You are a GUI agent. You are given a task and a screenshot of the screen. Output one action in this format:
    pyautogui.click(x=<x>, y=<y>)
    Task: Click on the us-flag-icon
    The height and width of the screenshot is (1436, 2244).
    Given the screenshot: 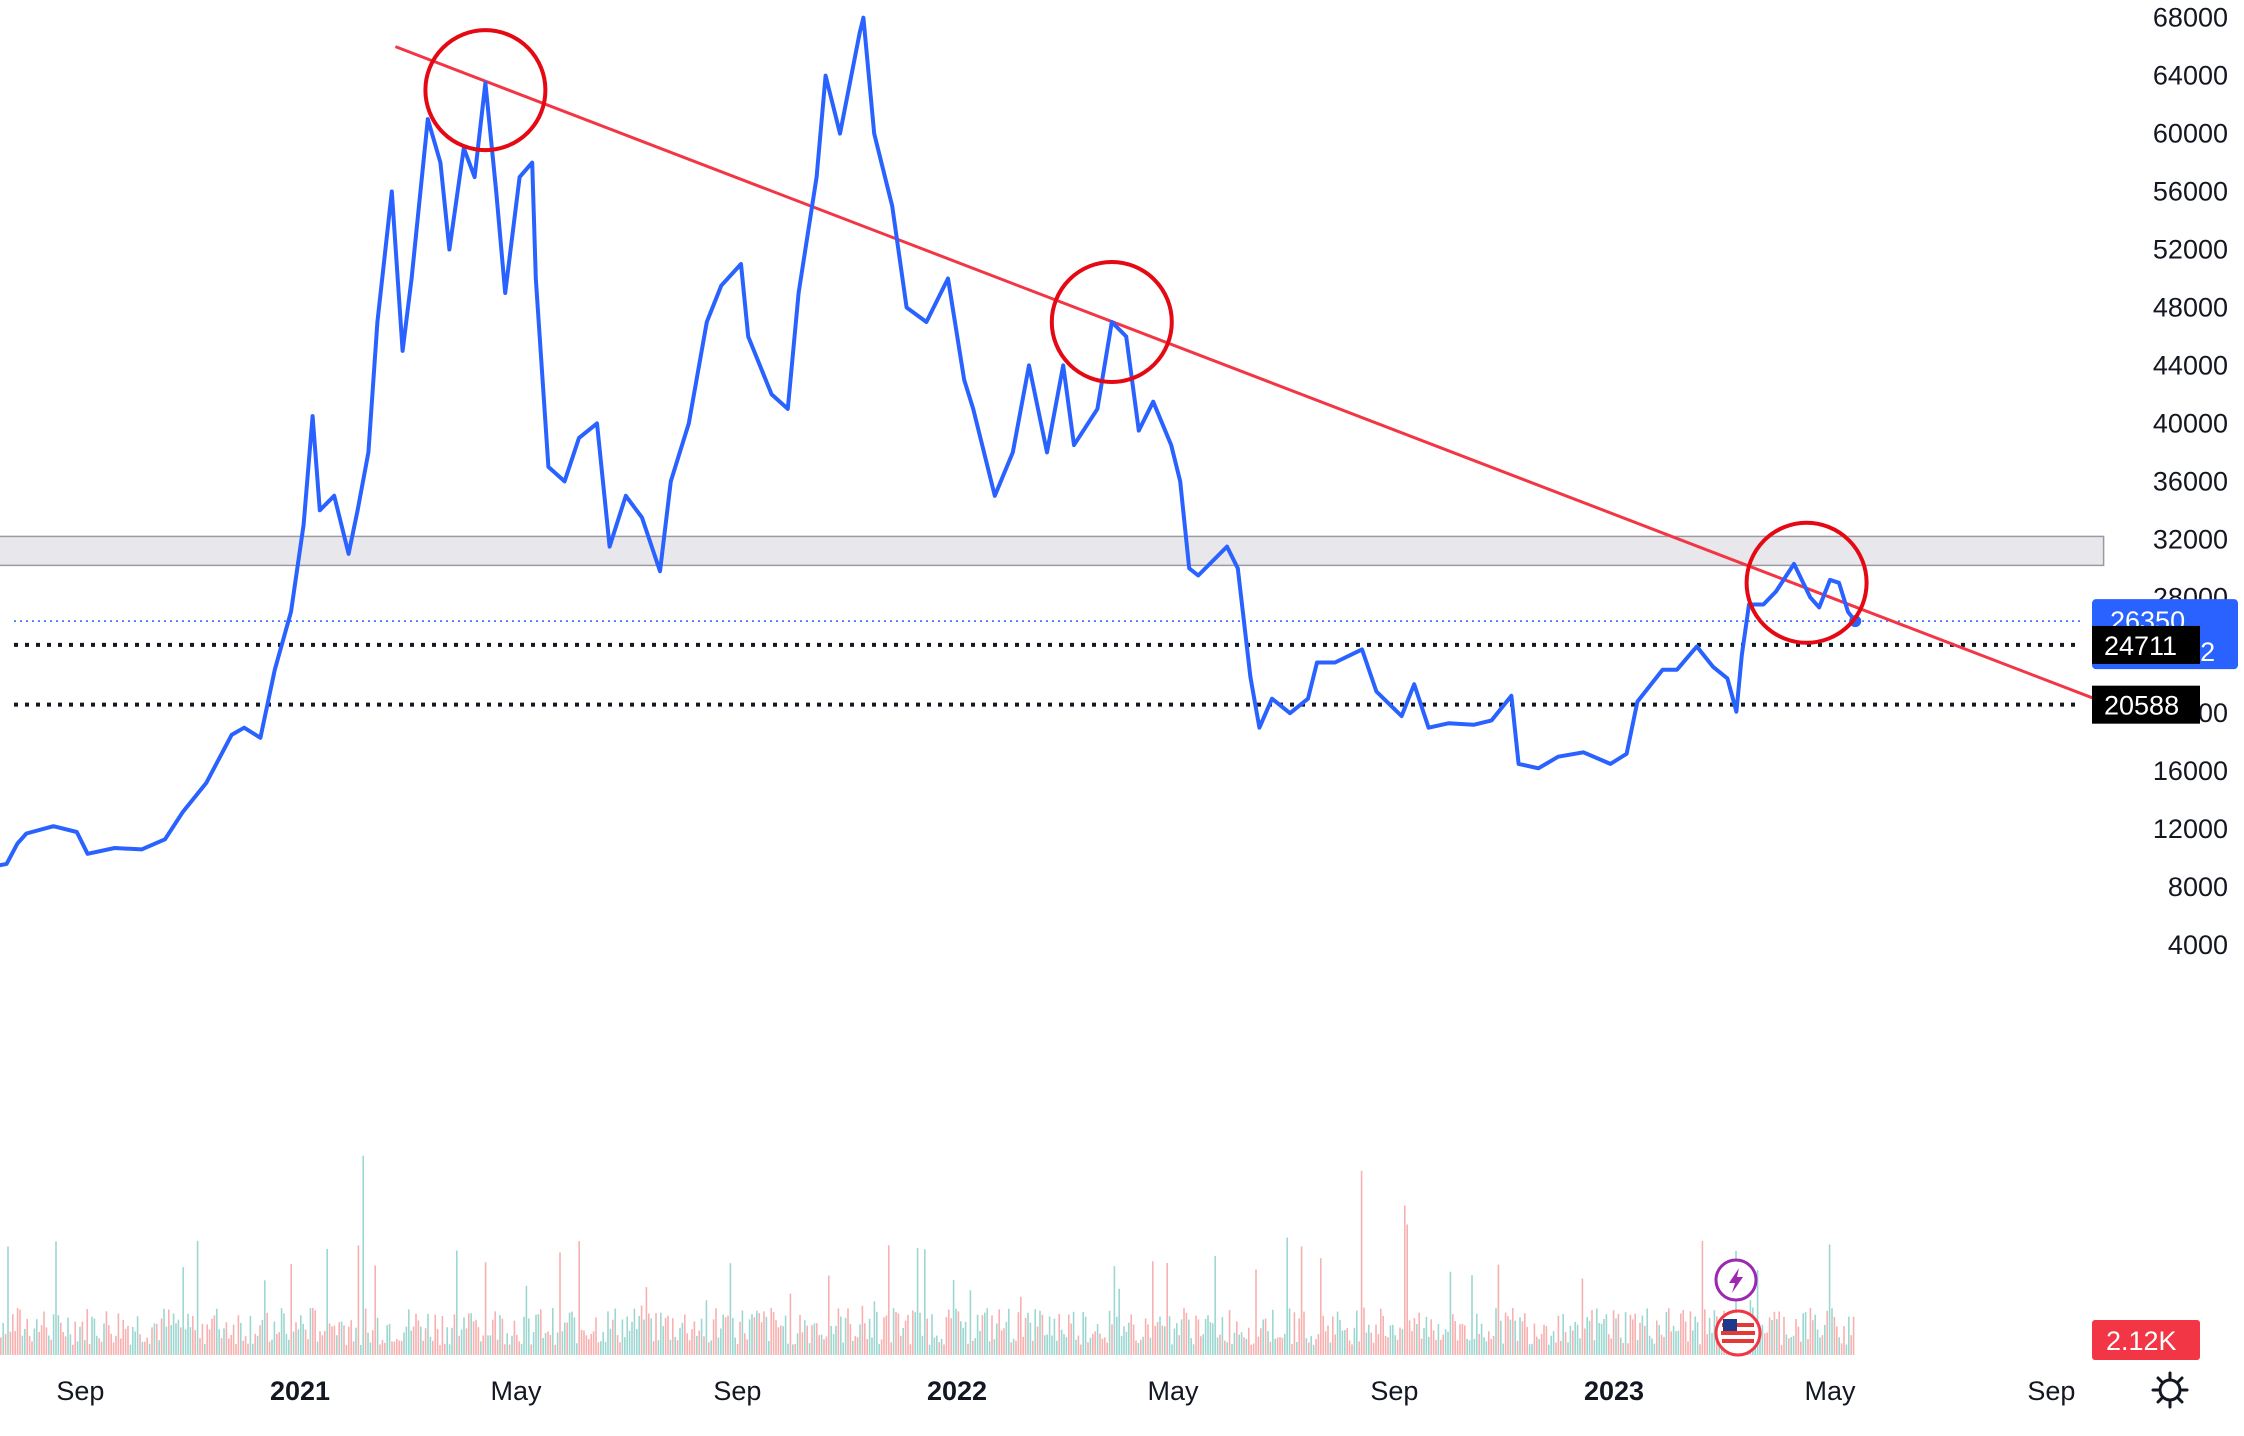 What is the action you would take?
    pyautogui.click(x=1738, y=1333)
    